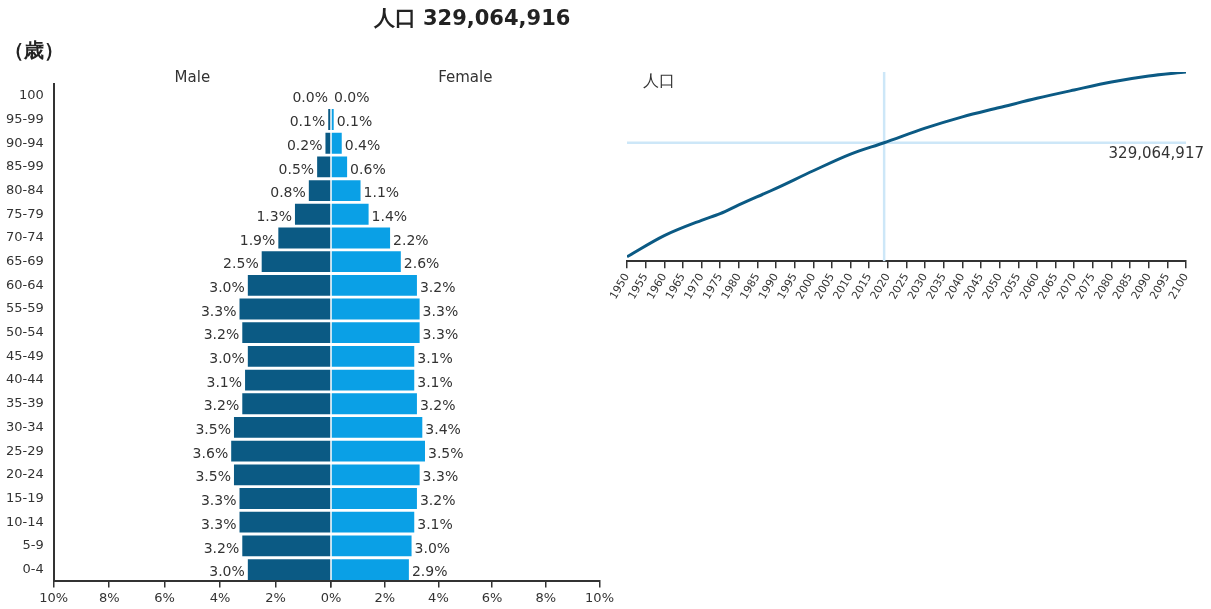 The width and height of the screenshot is (1211, 609). I want to click on y-tick-label: 10-14, so click(24, 521).